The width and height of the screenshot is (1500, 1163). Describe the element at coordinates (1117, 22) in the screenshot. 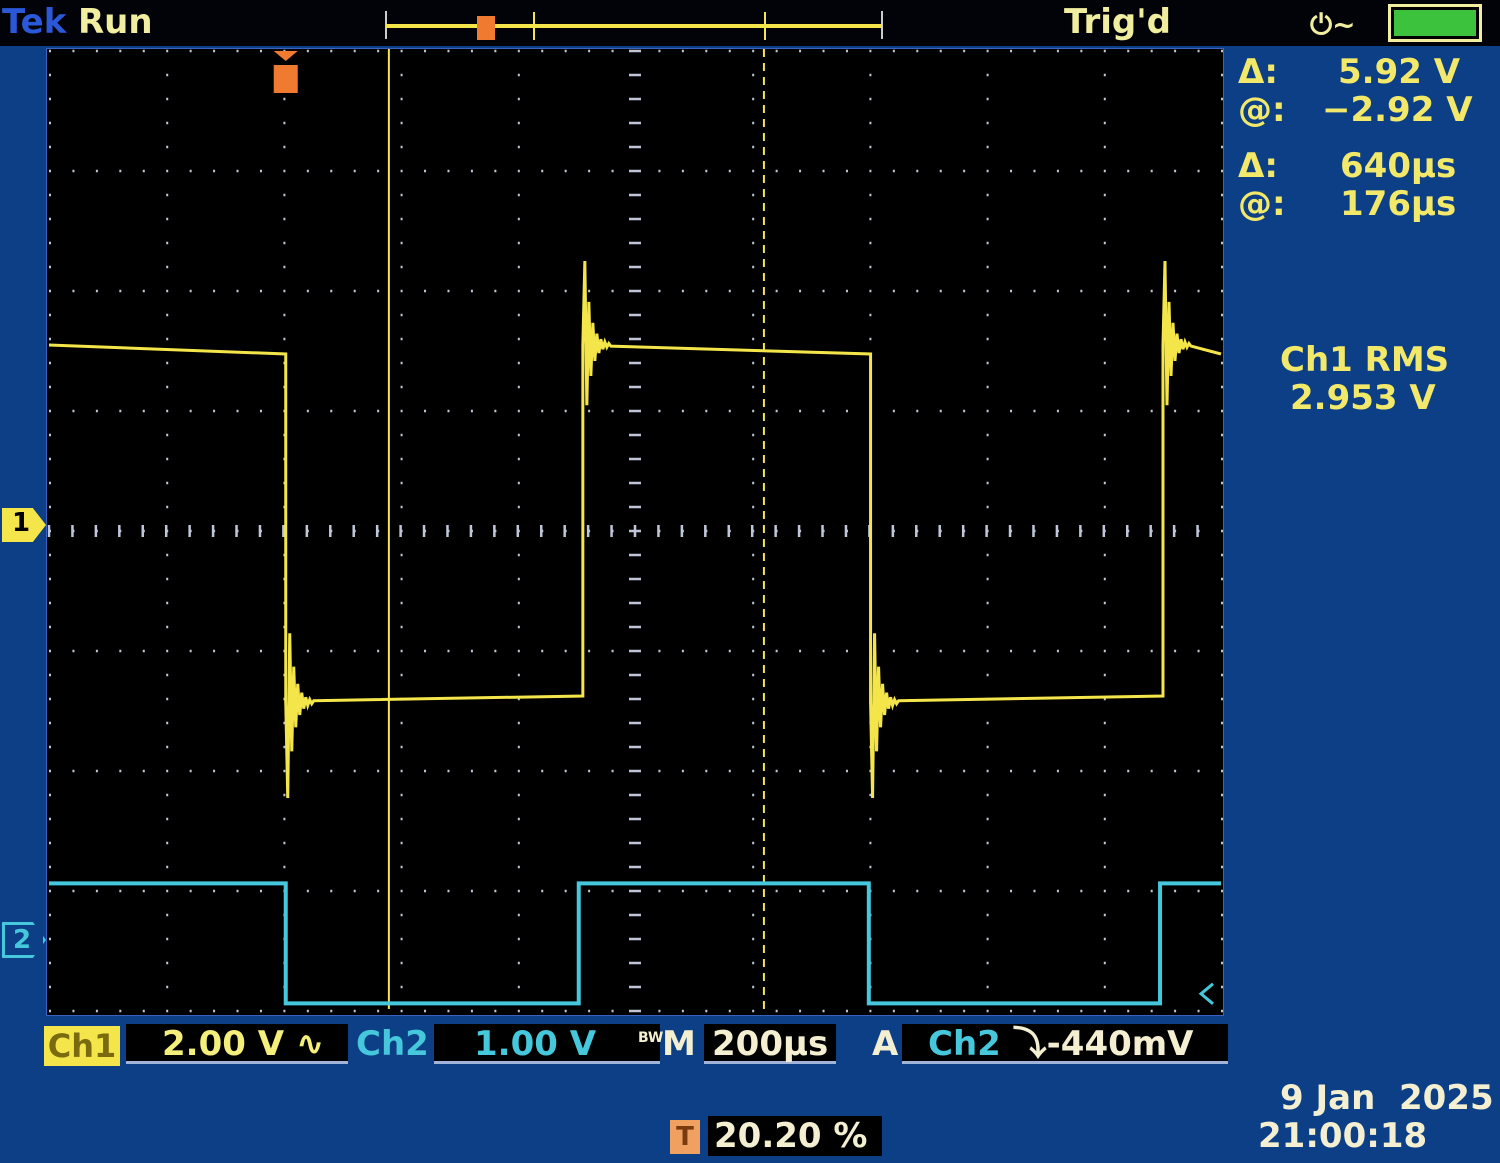

I see `trigger-state: Trig'd` at that location.